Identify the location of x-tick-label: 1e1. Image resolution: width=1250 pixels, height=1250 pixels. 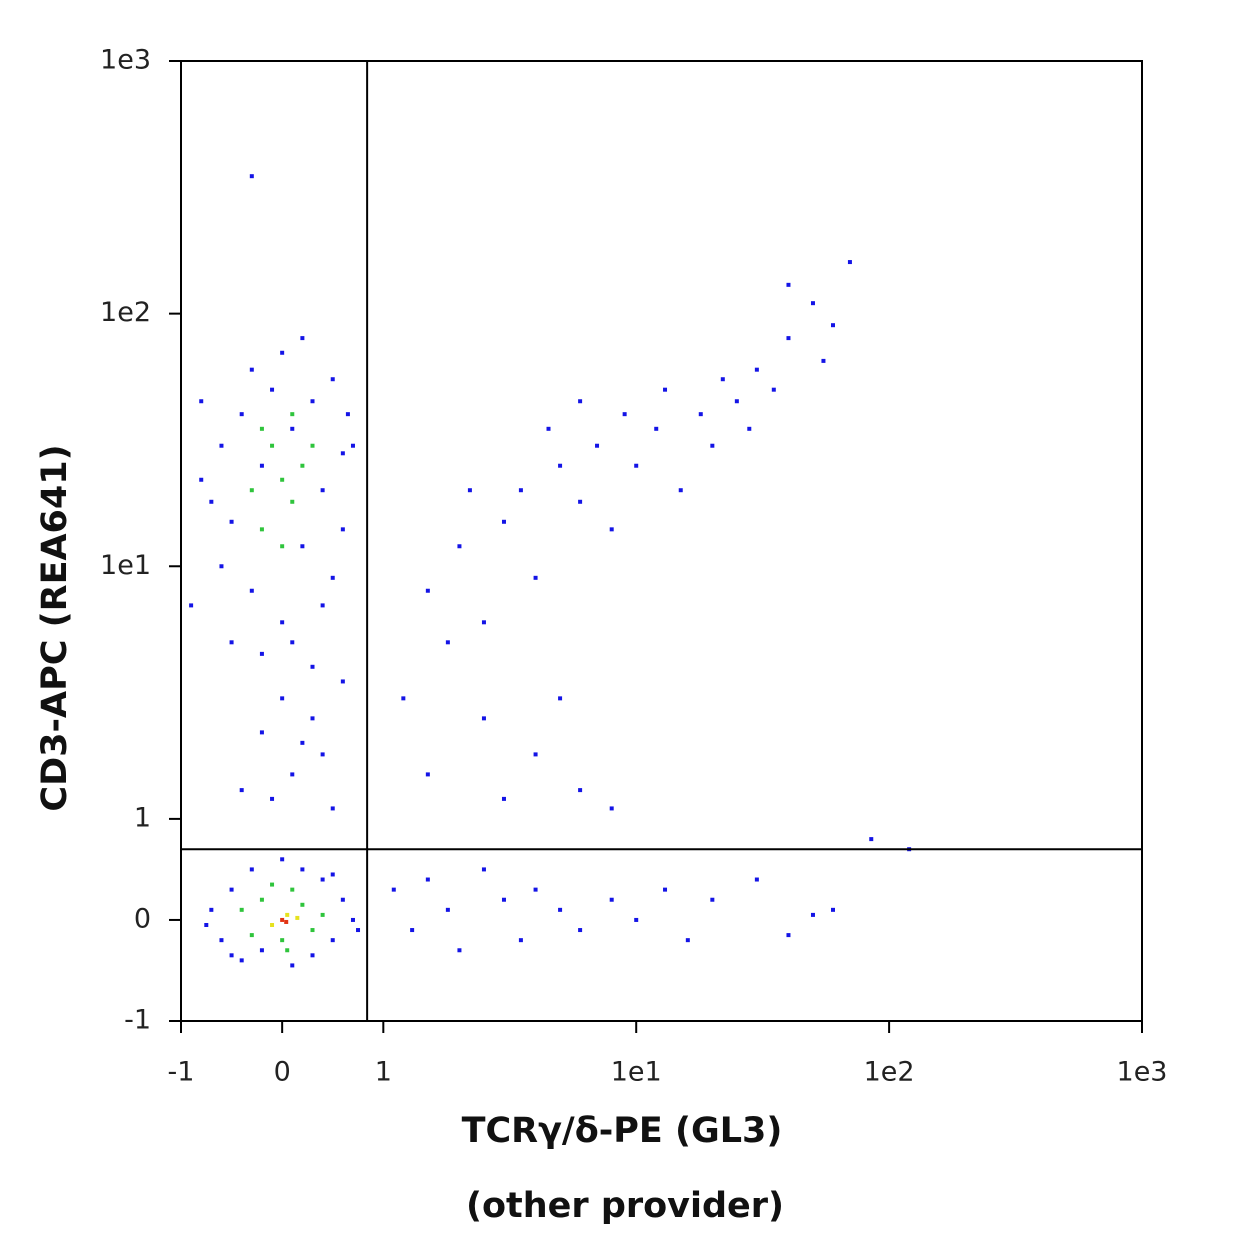
(636, 1072).